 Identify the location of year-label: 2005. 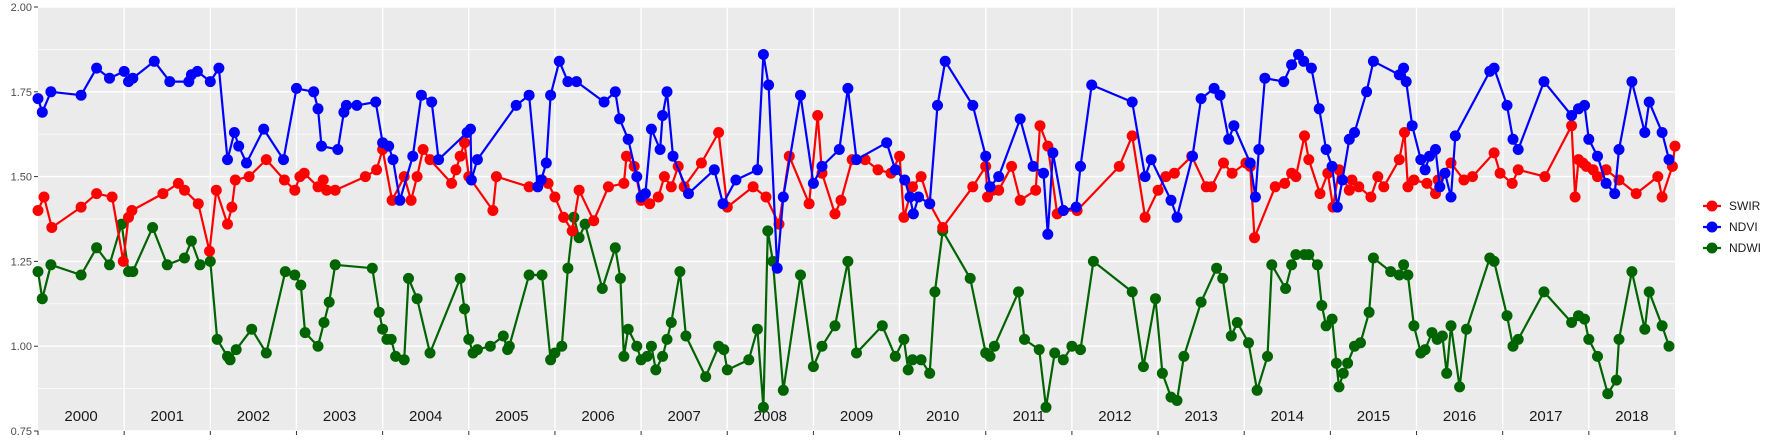
(511, 416).